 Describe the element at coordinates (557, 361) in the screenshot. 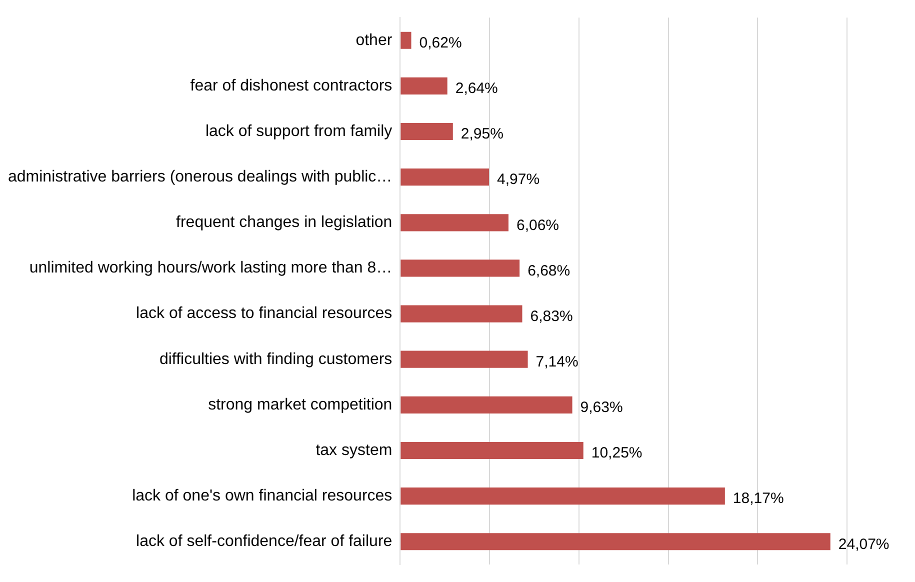

I see `data-label: 7,14%` at that location.